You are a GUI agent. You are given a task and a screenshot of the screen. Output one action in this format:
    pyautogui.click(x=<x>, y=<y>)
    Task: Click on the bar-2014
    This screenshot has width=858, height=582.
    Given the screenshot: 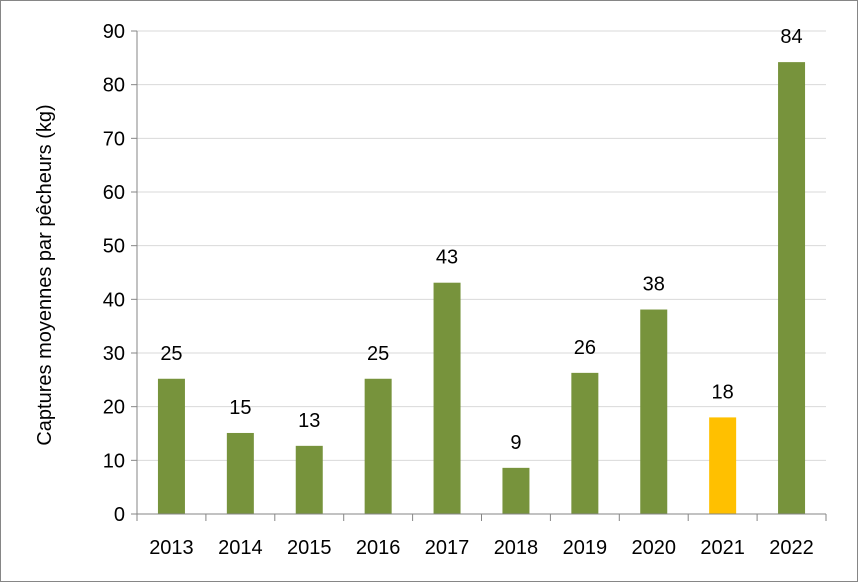 What is the action you would take?
    pyautogui.click(x=240, y=473)
    